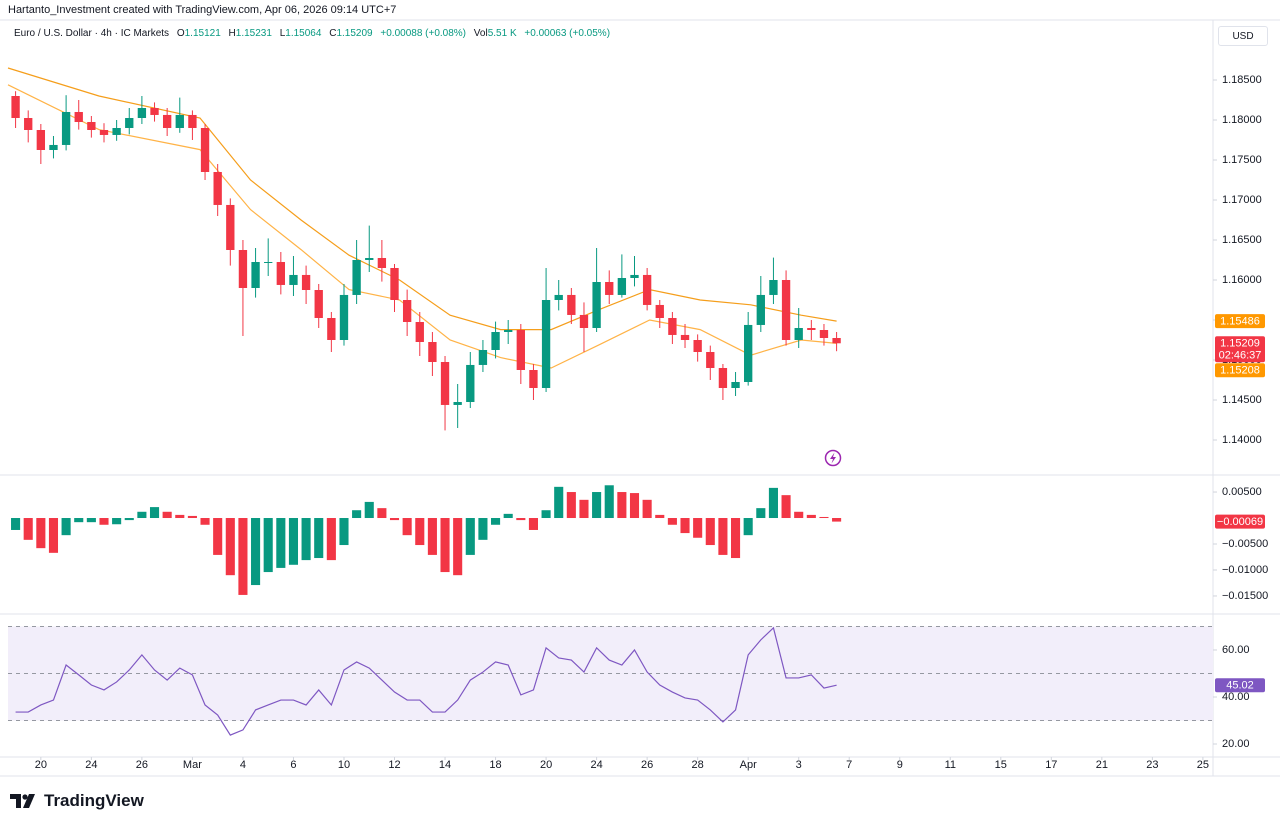 The height and width of the screenshot is (826, 1280). What do you see at coordinates (1236, 697) in the screenshot?
I see `y-tick-label: 40.00` at bounding box center [1236, 697].